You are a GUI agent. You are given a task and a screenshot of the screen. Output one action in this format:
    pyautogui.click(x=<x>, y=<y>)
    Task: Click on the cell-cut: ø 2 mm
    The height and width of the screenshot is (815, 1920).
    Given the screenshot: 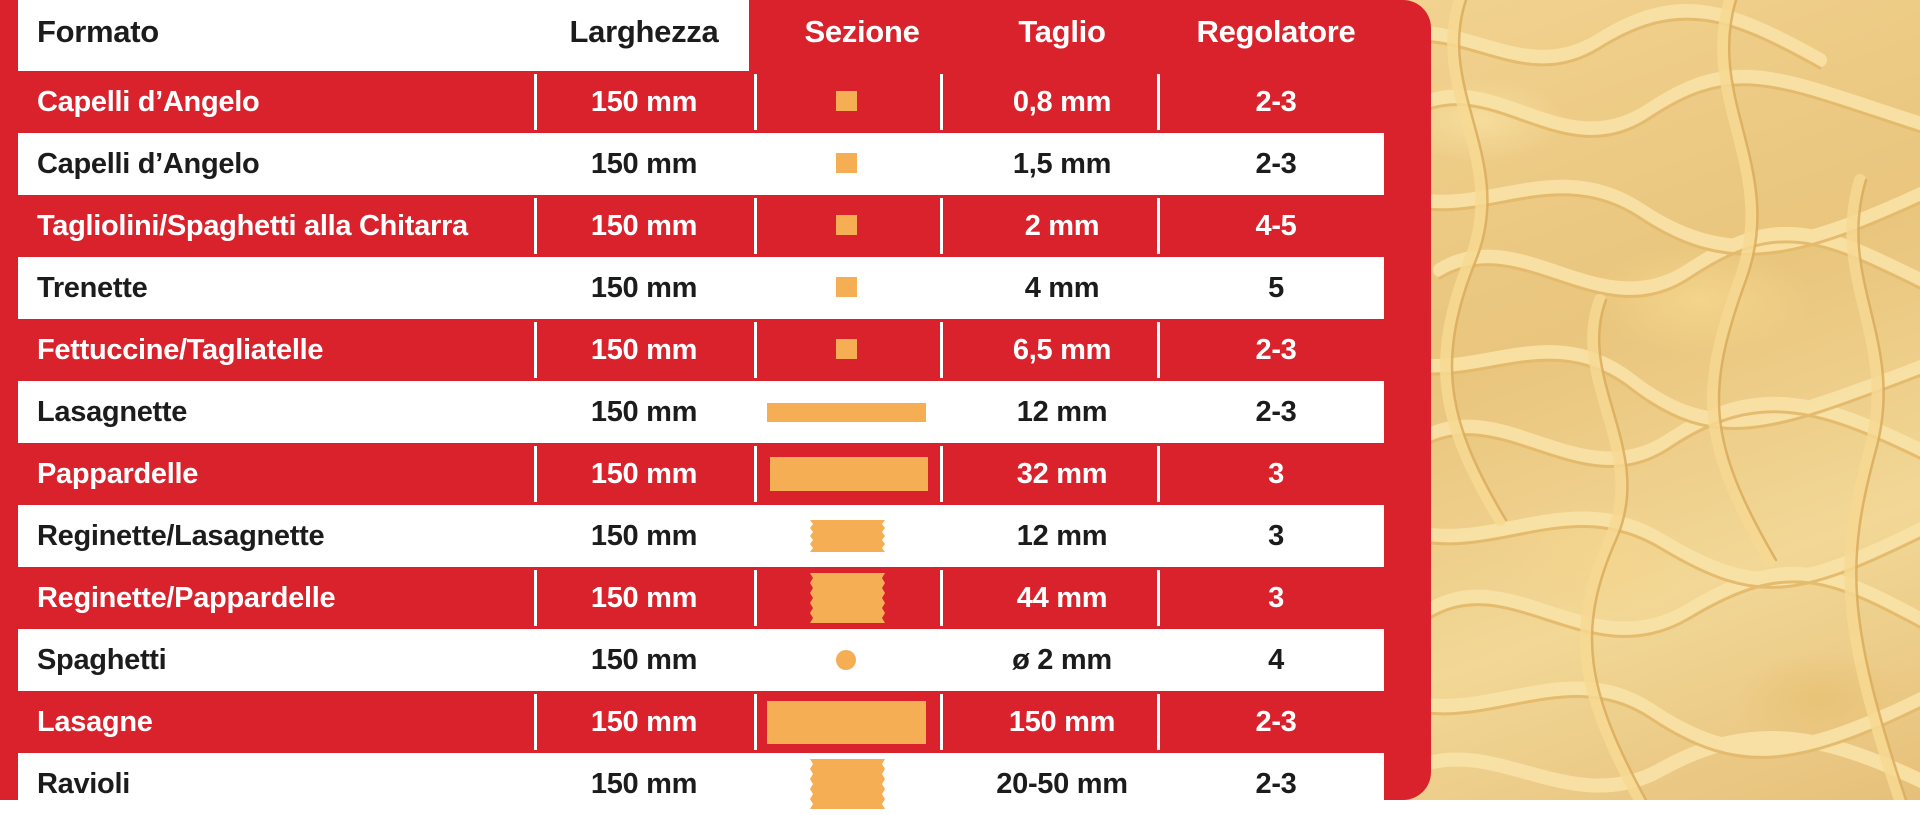 What is the action you would take?
    pyautogui.click(x=1062, y=660)
    